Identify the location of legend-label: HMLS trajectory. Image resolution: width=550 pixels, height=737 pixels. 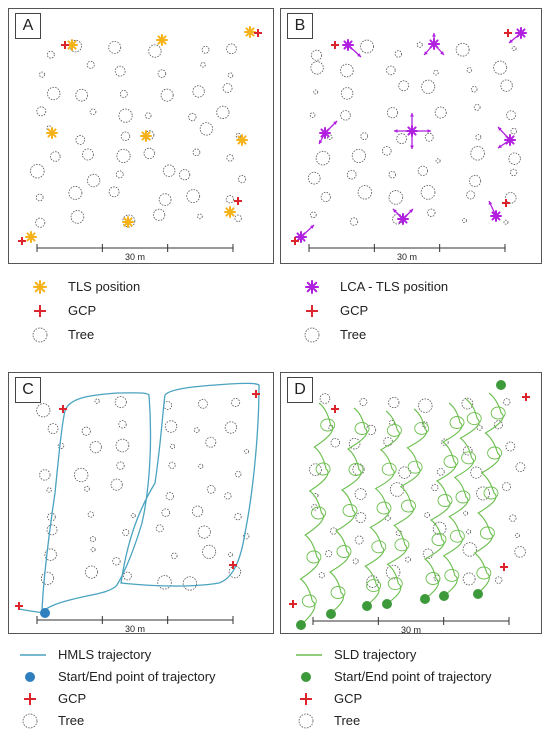
(105, 654).